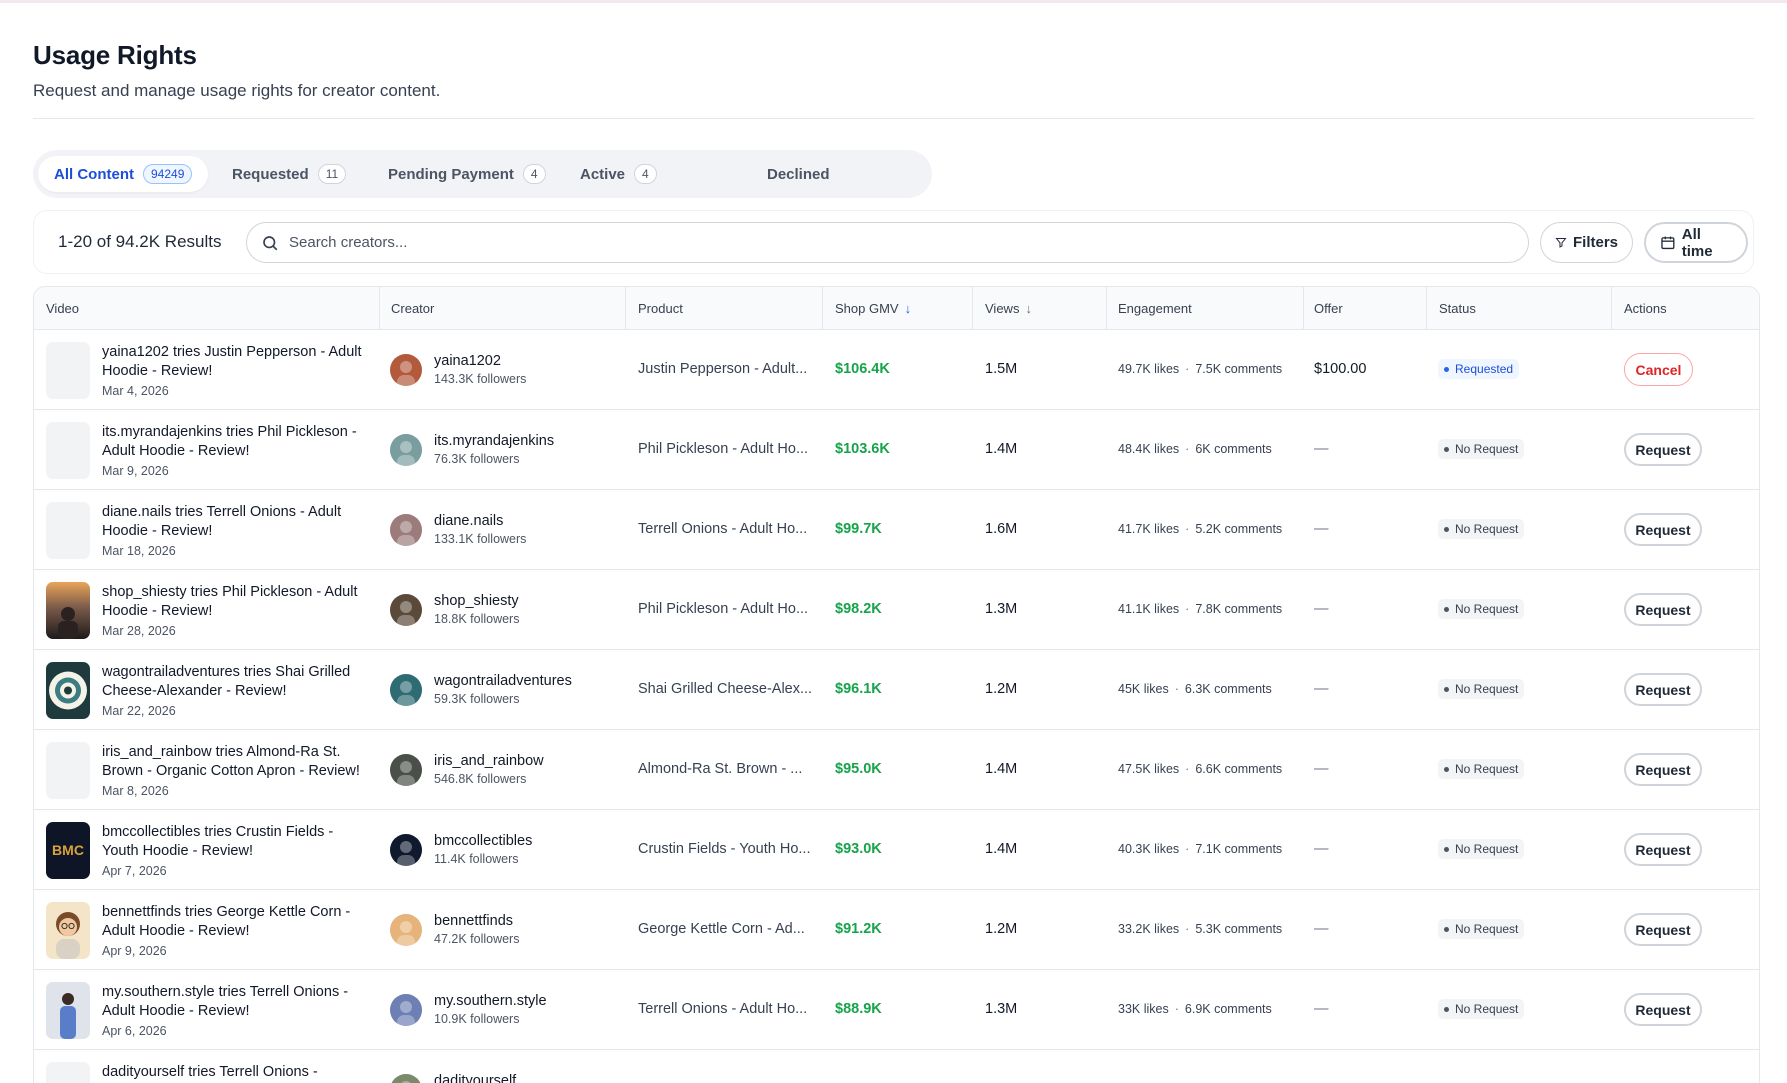 Image resolution: width=1787 pixels, height=1083 pixels. Describe the element at coordinates (1028, 308) in the screenshot. I see `arrow-down-icon: ↓` at that location.